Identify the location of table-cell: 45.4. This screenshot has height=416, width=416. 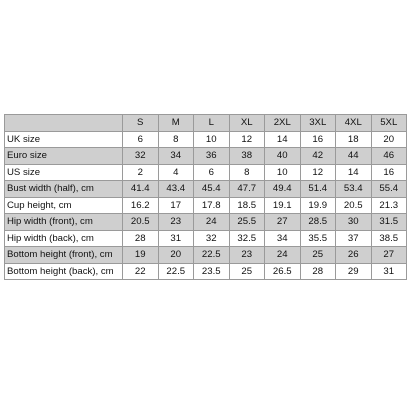
(211, 189).